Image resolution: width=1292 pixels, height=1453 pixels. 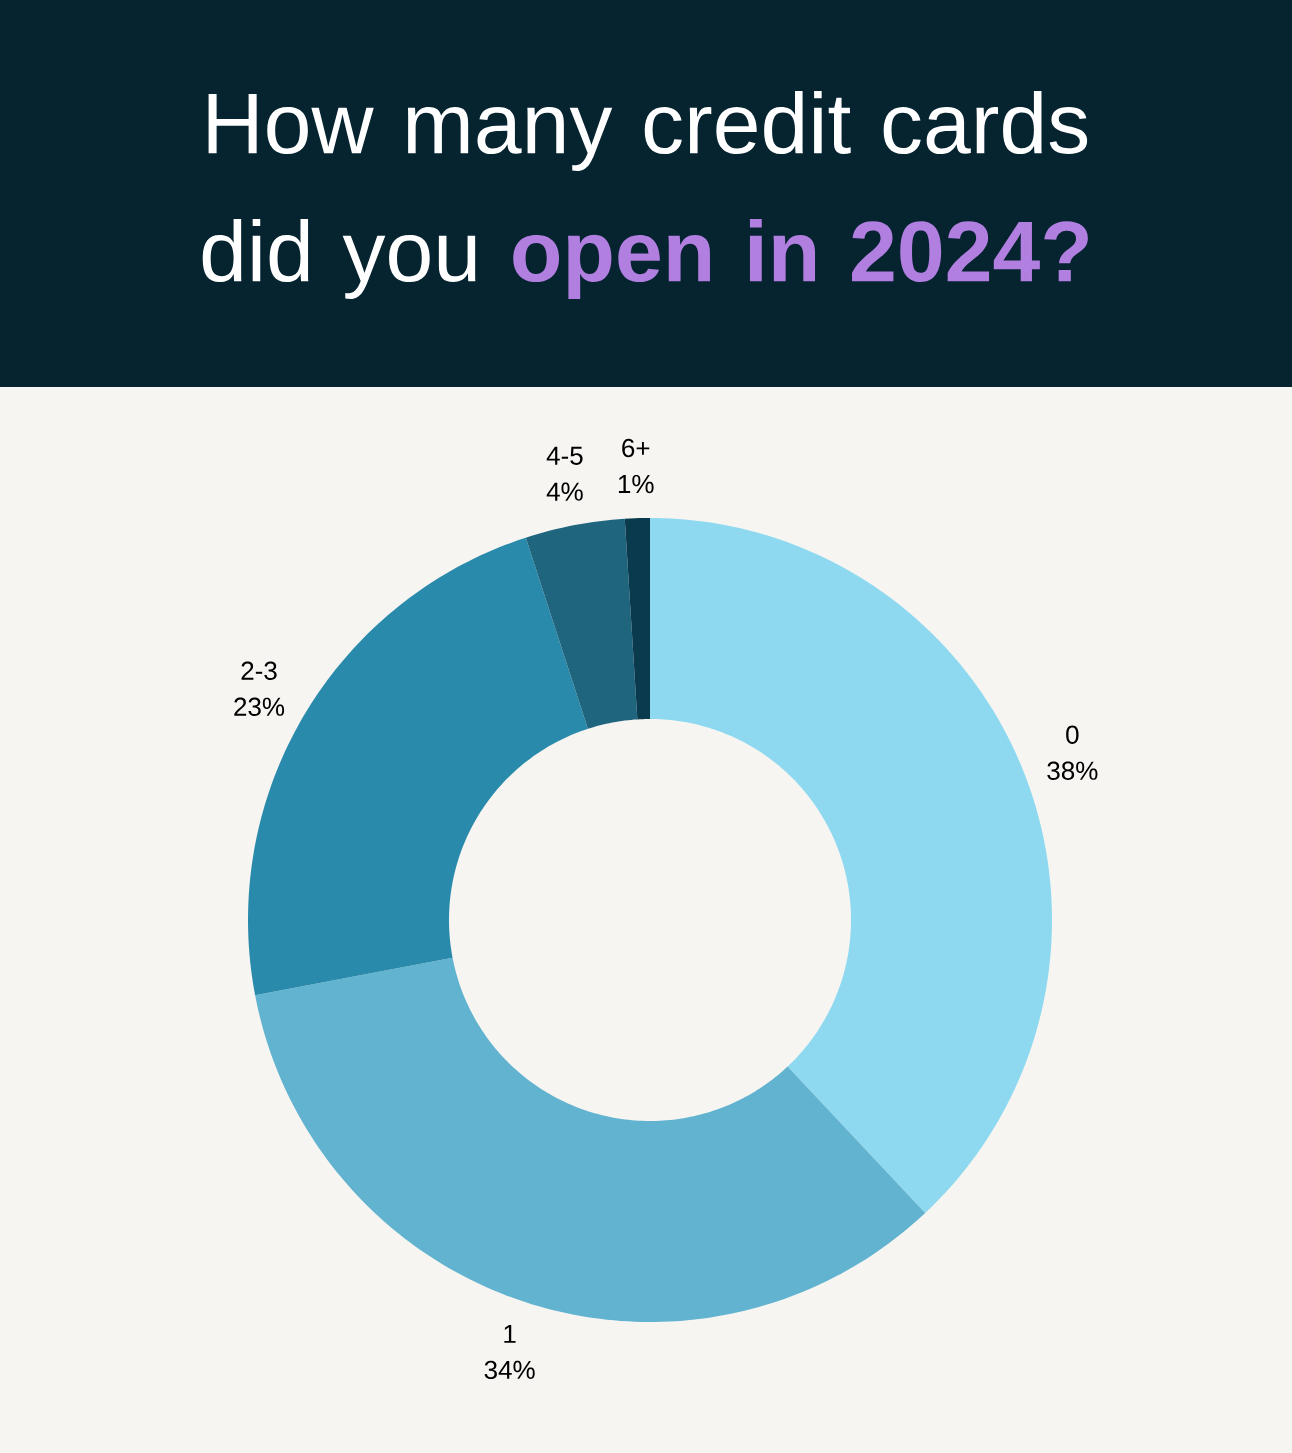 What do you see at coordinates (509, 1370) in the screenshot?
I see `data-label: 34%` at bounding box center [509, 1370].